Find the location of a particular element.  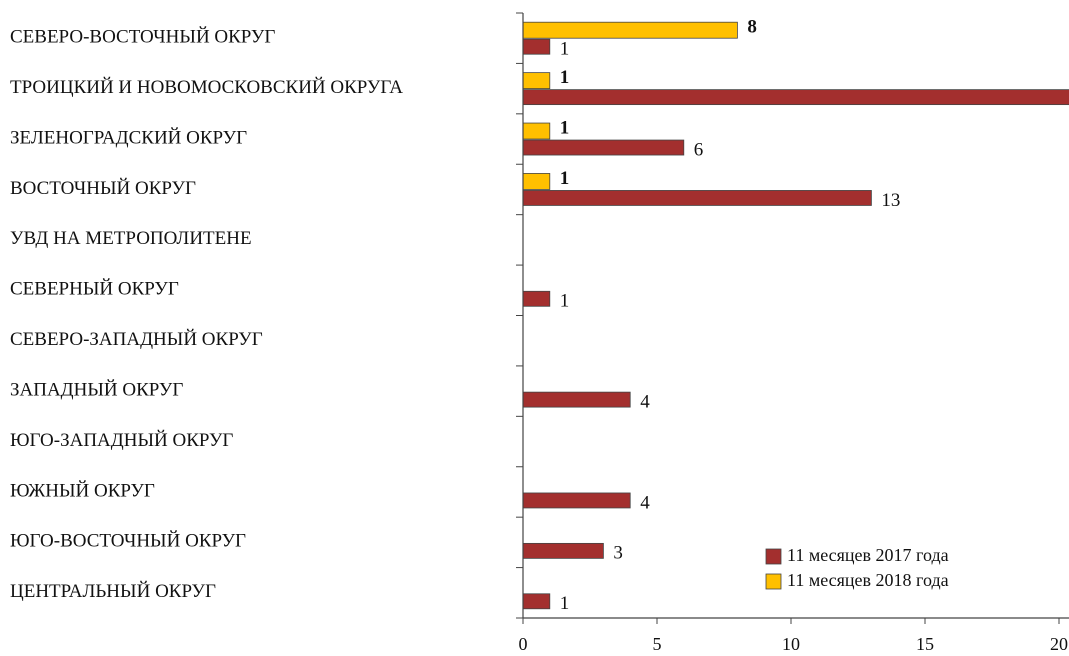

data-label: 13 is located at coordinates (890, 200).